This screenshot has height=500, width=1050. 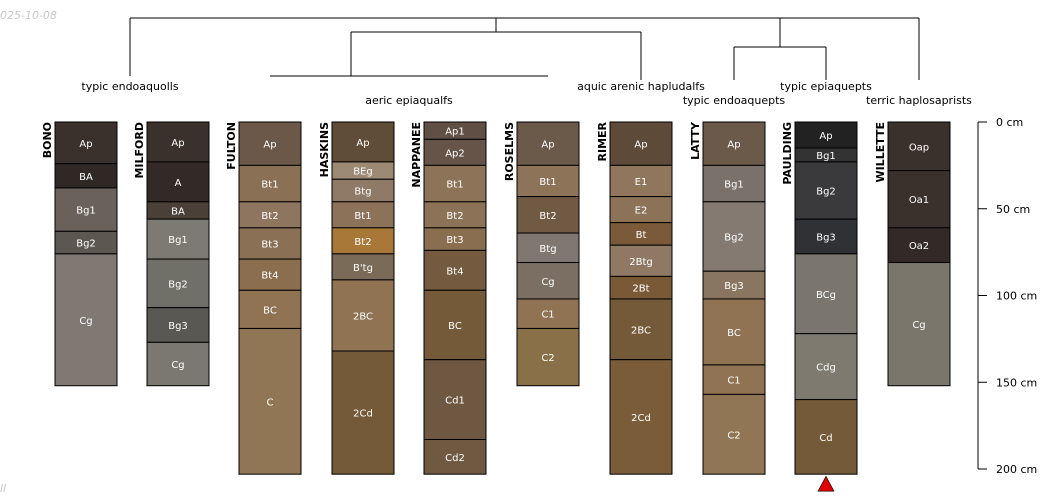 I want to click on horizon-label: C, so click(x=270, y=402).